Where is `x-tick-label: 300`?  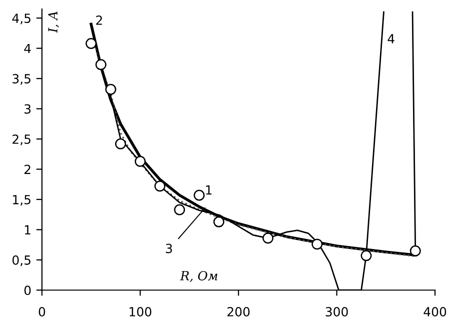
x-tick-label: 300 is located at coordinates (337, 311).